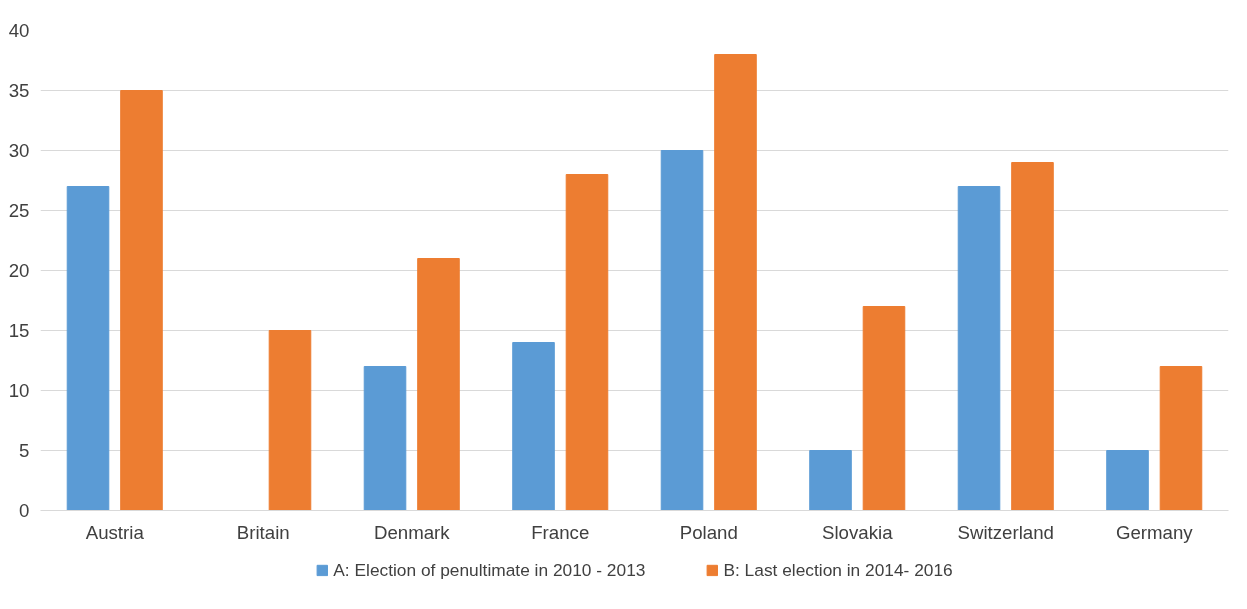 The height and width of the screenshot is (609, 1247). What do you see at coordinates (412, 532) in the screenshot?
I see `x-tick-label: Denmark` at bounding box center [412, 532].